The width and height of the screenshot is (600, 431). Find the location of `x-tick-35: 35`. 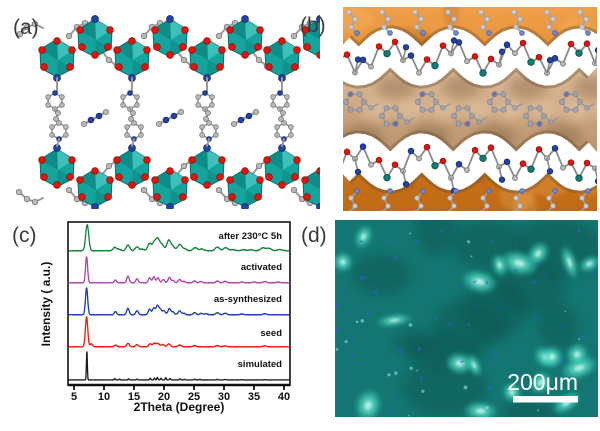

x-tick-35: 35 is located at coordinates (254, 397).